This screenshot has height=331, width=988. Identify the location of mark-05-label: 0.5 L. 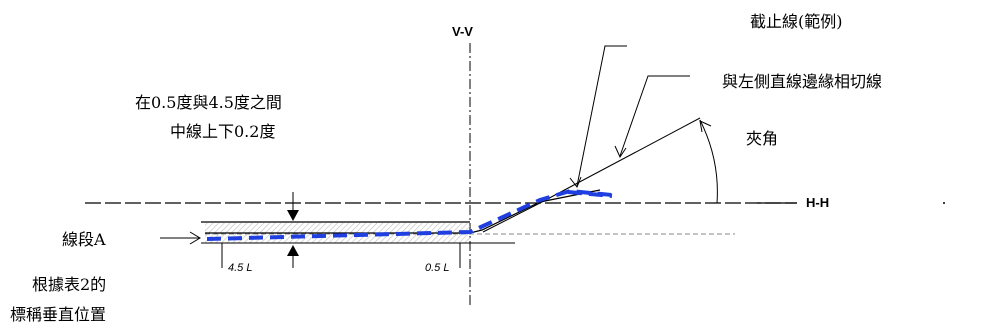
(437, 268).